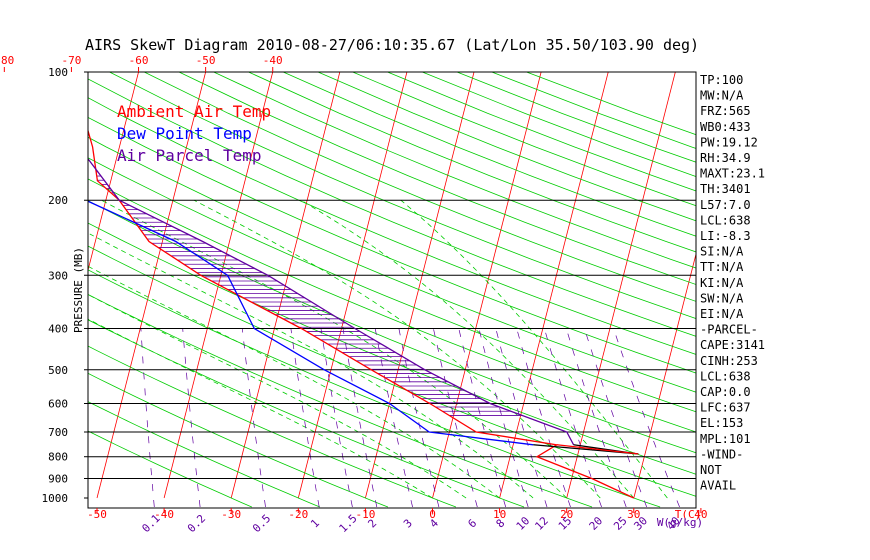 This screenshot has height=560, width=870. What do you see at coordinates (97, 514) in the screenshot?
I see `bottom-tick-label: -50` at bounding box center [97, 514].